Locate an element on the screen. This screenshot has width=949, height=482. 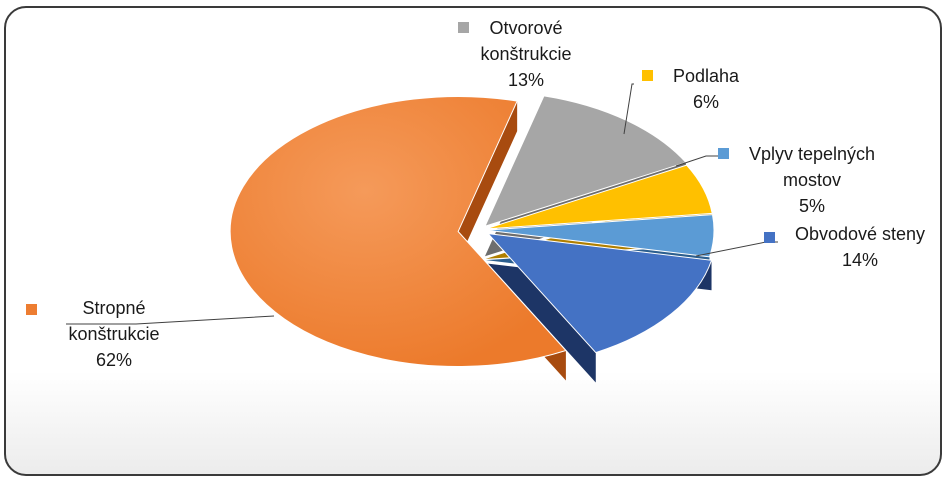
data-label-podlaha: Podlaha 6% is located at coordinates (691, 89).